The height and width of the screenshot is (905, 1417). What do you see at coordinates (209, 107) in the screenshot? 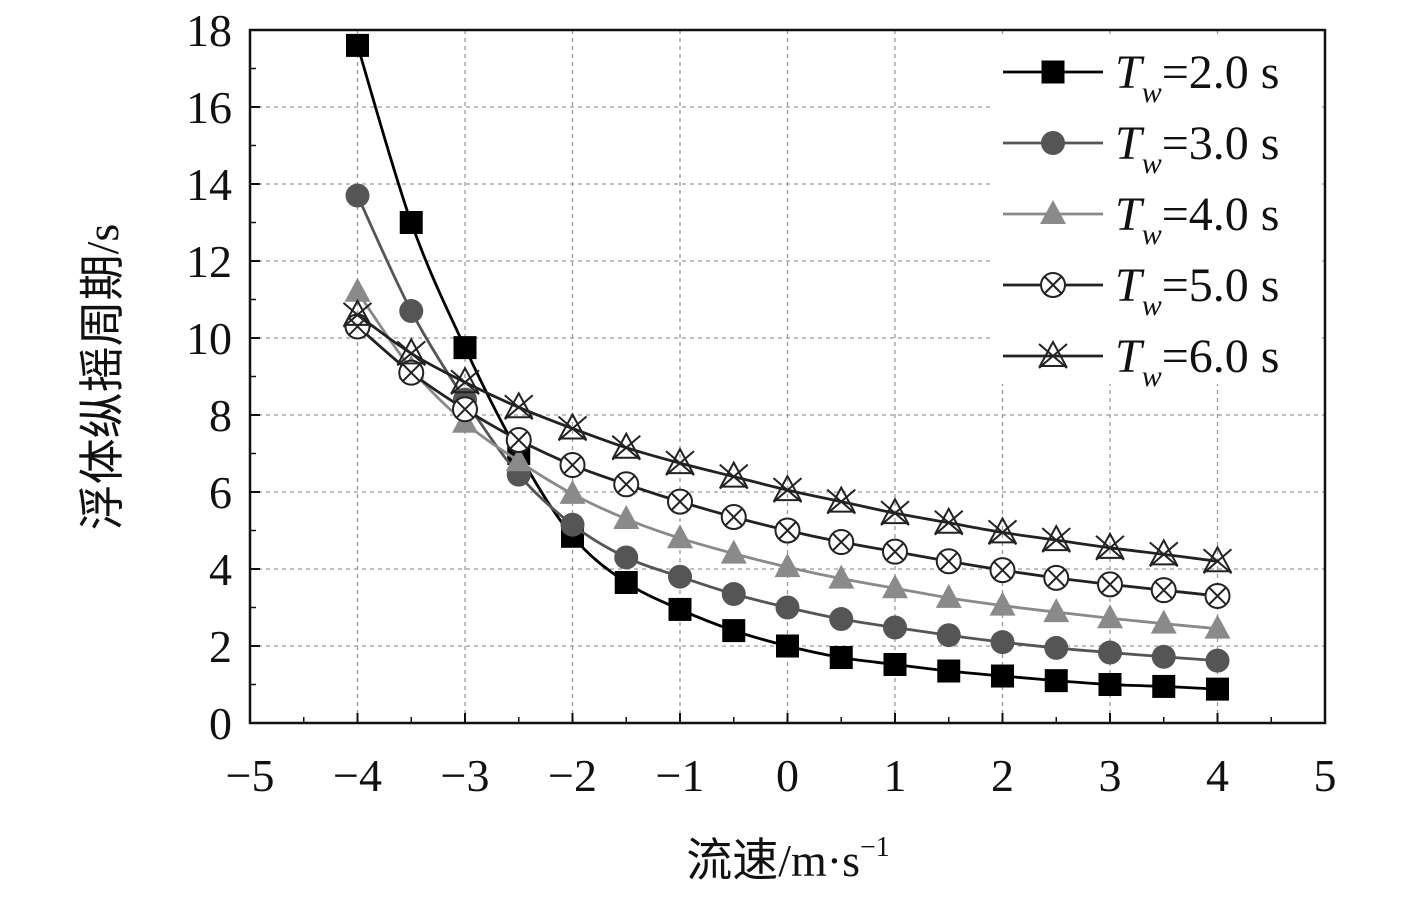
I see `y-tick-label: 16` at bounding box center [209, 107].